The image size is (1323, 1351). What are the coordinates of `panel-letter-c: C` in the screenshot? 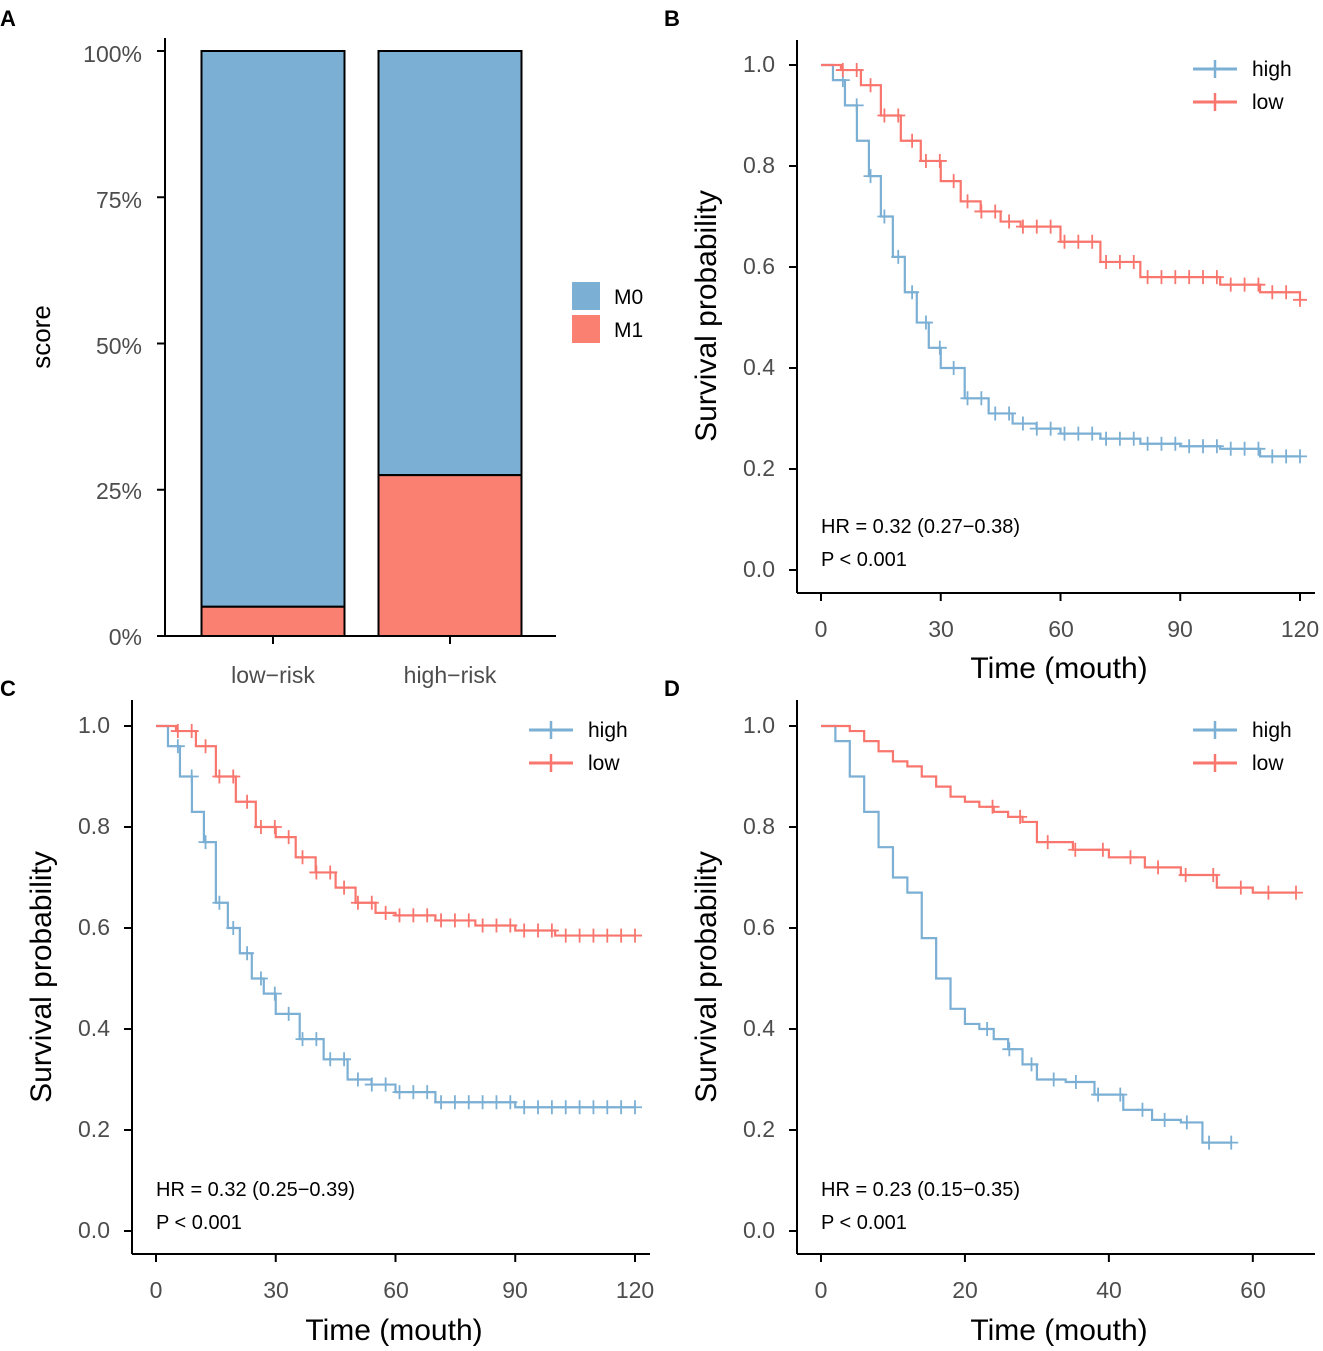 It's located at (8, 688).